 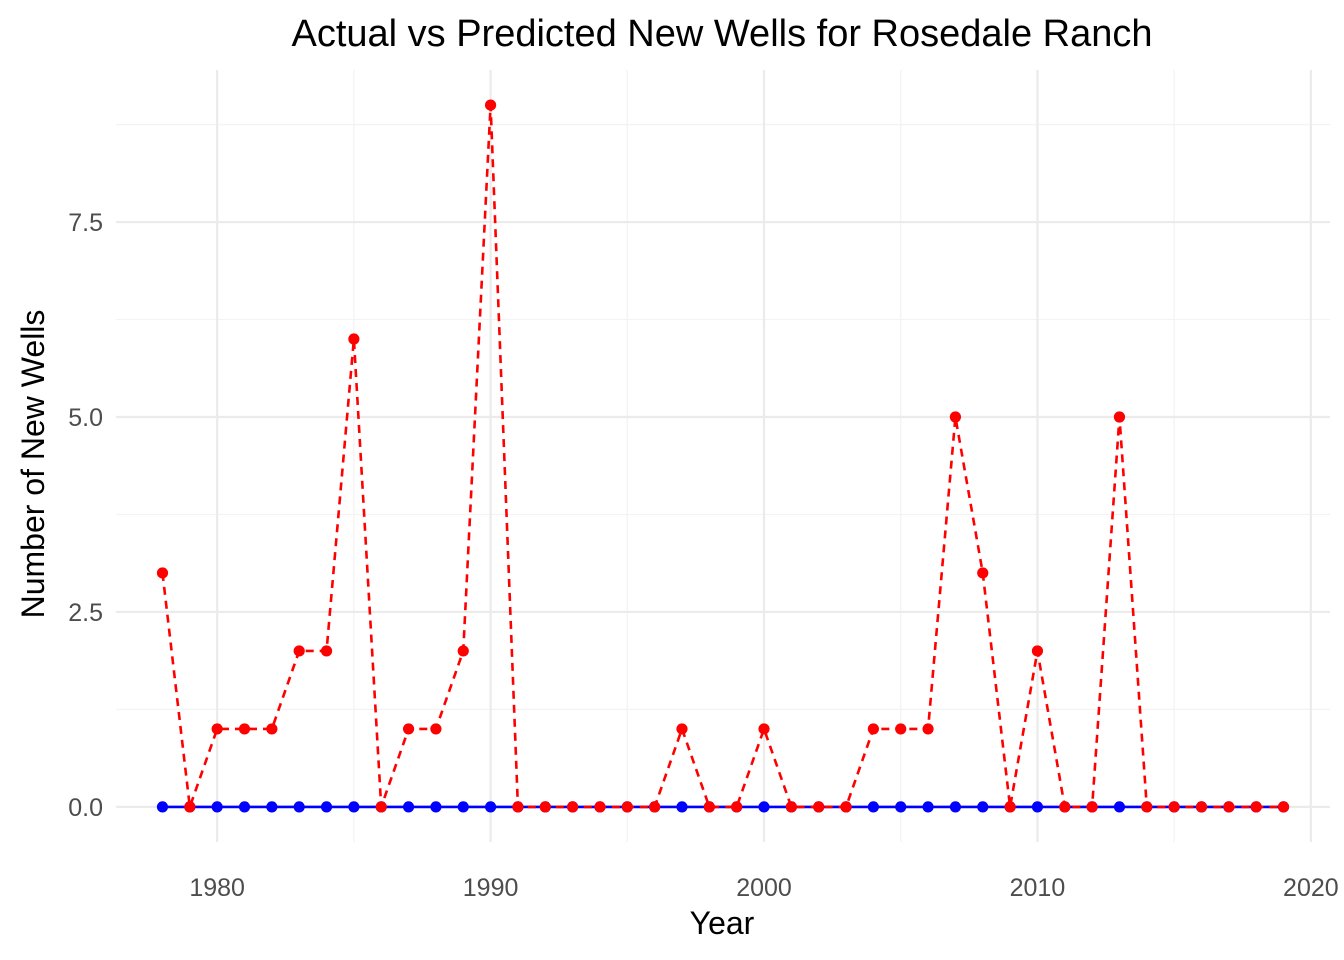 I want to click on x-tick-labels: 1980 1990 2000 2010 2020, so click(x=763, y=888).